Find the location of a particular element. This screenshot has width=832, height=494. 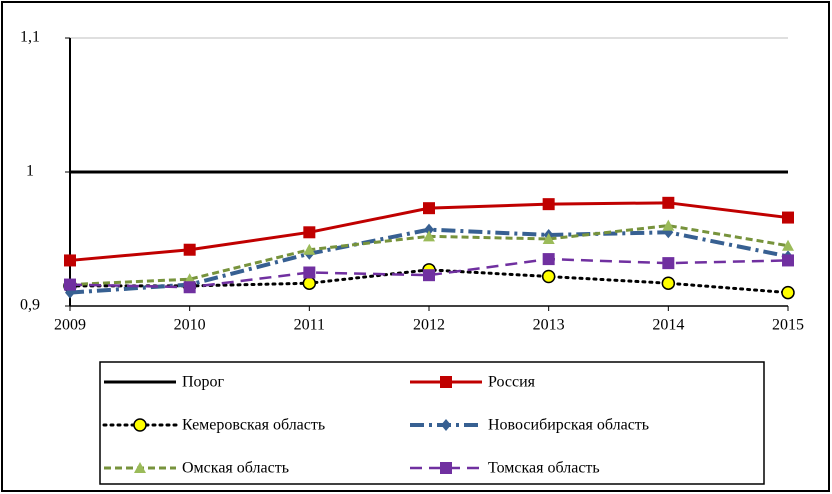

y-tick-label: 1,1 is located at coordinates (30, 37).